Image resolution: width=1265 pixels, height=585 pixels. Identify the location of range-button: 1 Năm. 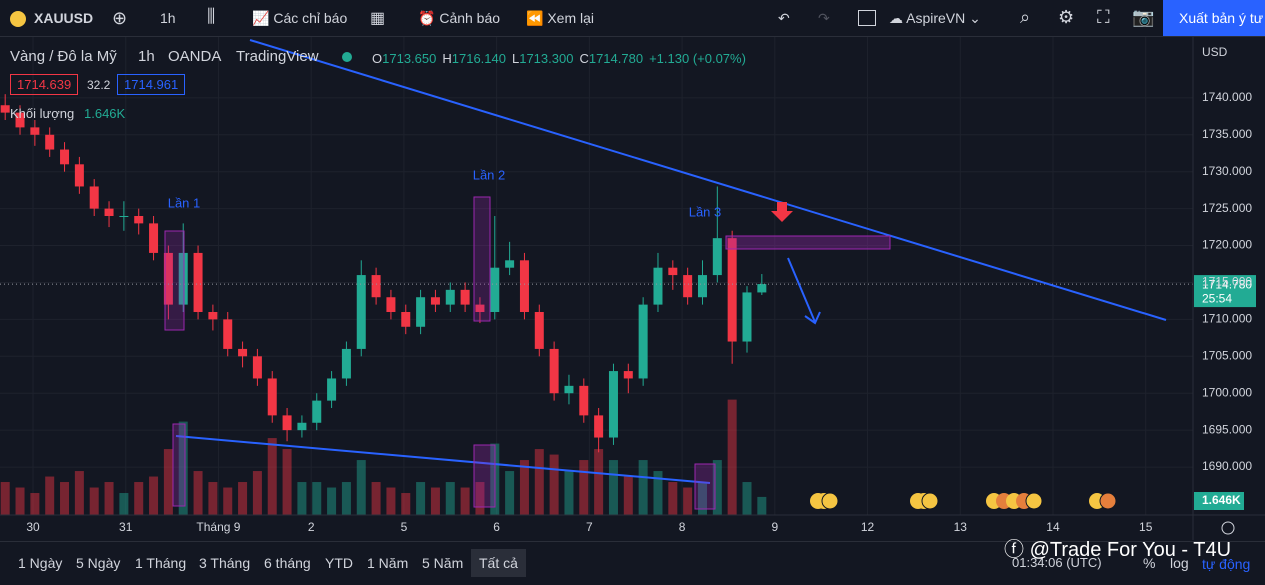
(388, 563).